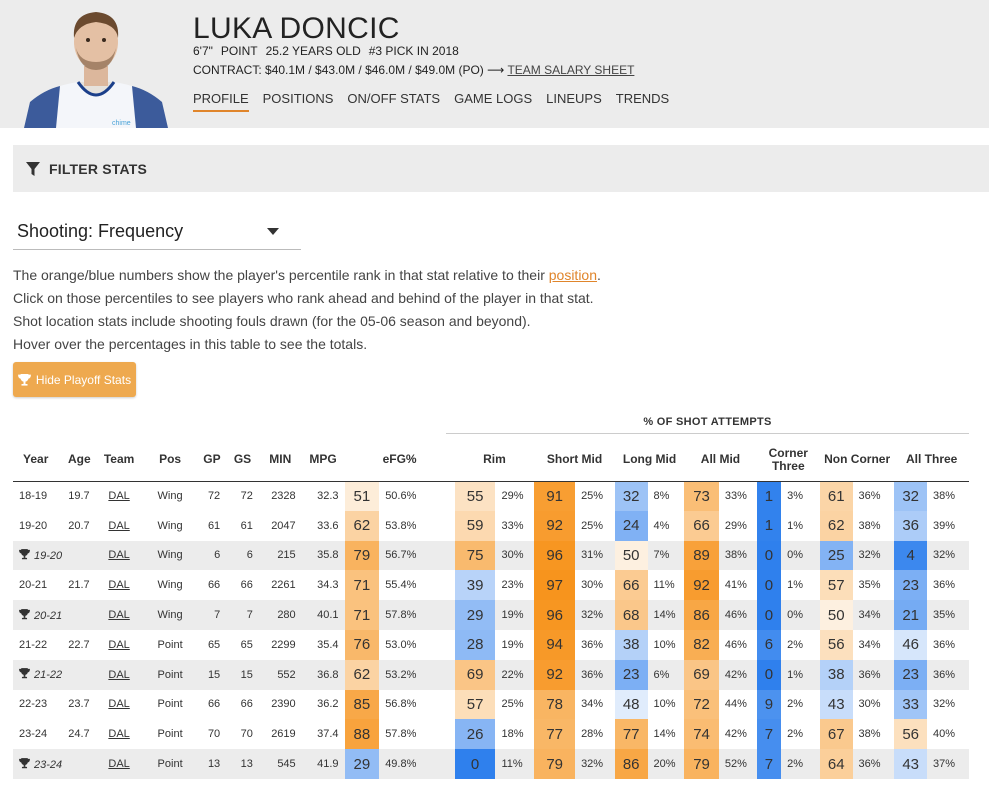 The width and height of the screenshot is (989, 785). What do you see at coordinates (574, 98) in the screenshot?
I see `nav-tab-lineups: LINEUPS` at bounding box center [574, 98].